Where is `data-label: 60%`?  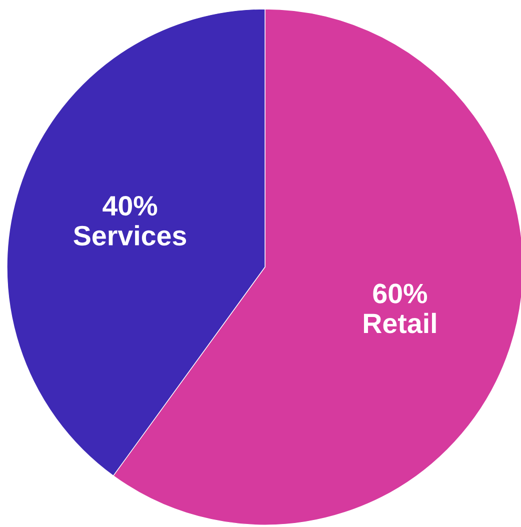
data-label: 60% is located at coordinates (400, 294).